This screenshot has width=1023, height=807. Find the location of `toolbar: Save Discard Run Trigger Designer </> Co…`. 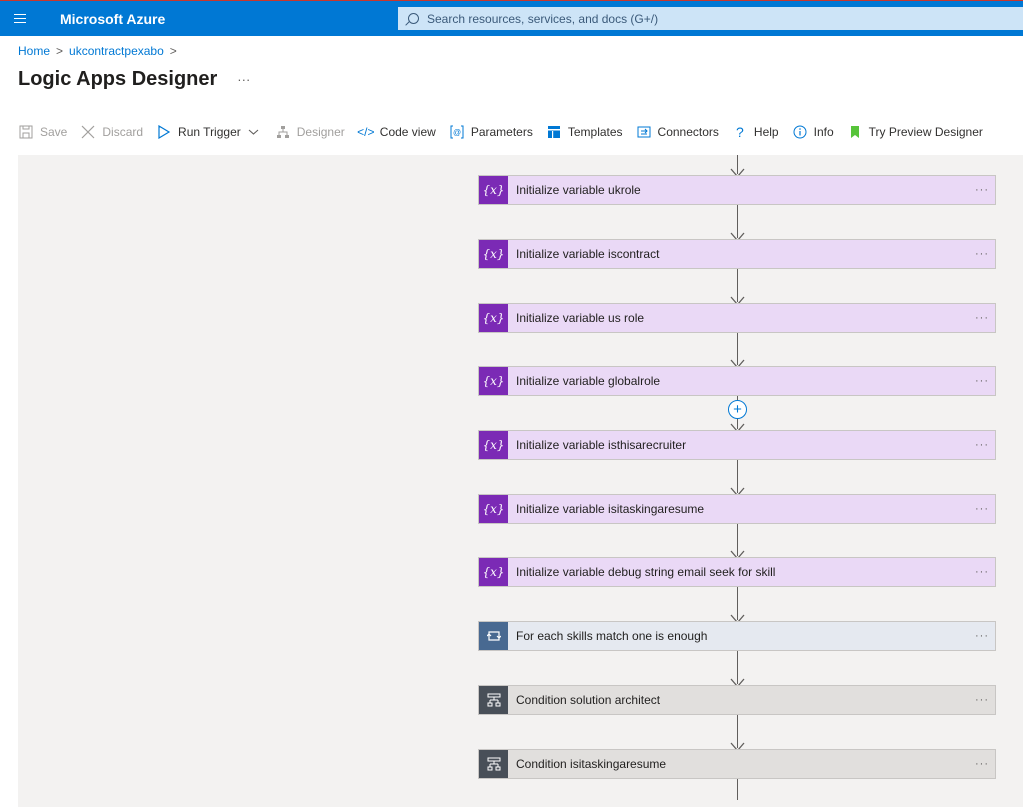

toolbar: Save Discard Run Trigger Designer </> Co… is located at coordinates (507, 132).